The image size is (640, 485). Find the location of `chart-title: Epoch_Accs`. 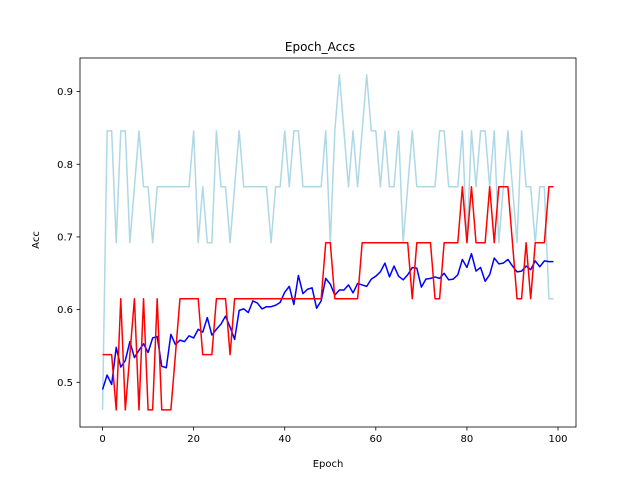

chart-title: Epoch_Accs is located at coordinates (320, 47).